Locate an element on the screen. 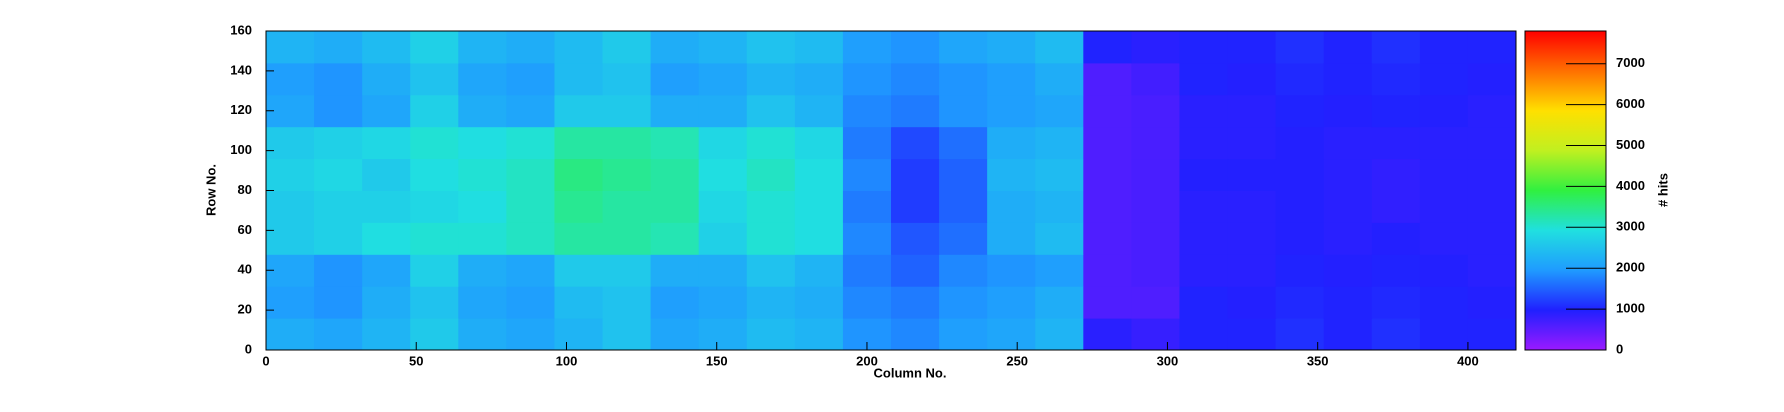 The image size is (1784, 412). colorbar-tick-label: 6000 is located at coordinates (1630, 103).